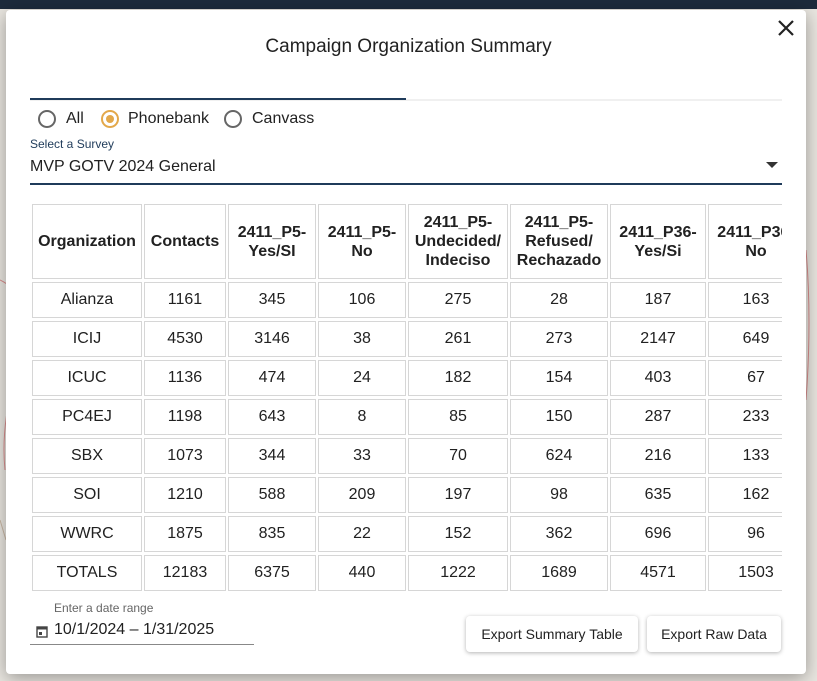 The height and width of the screenshot is (681, 817). What do you see at coordinates (185, 417) in the screenshot?
I see `table-cell: 1198` at bounding box center [185, 417].